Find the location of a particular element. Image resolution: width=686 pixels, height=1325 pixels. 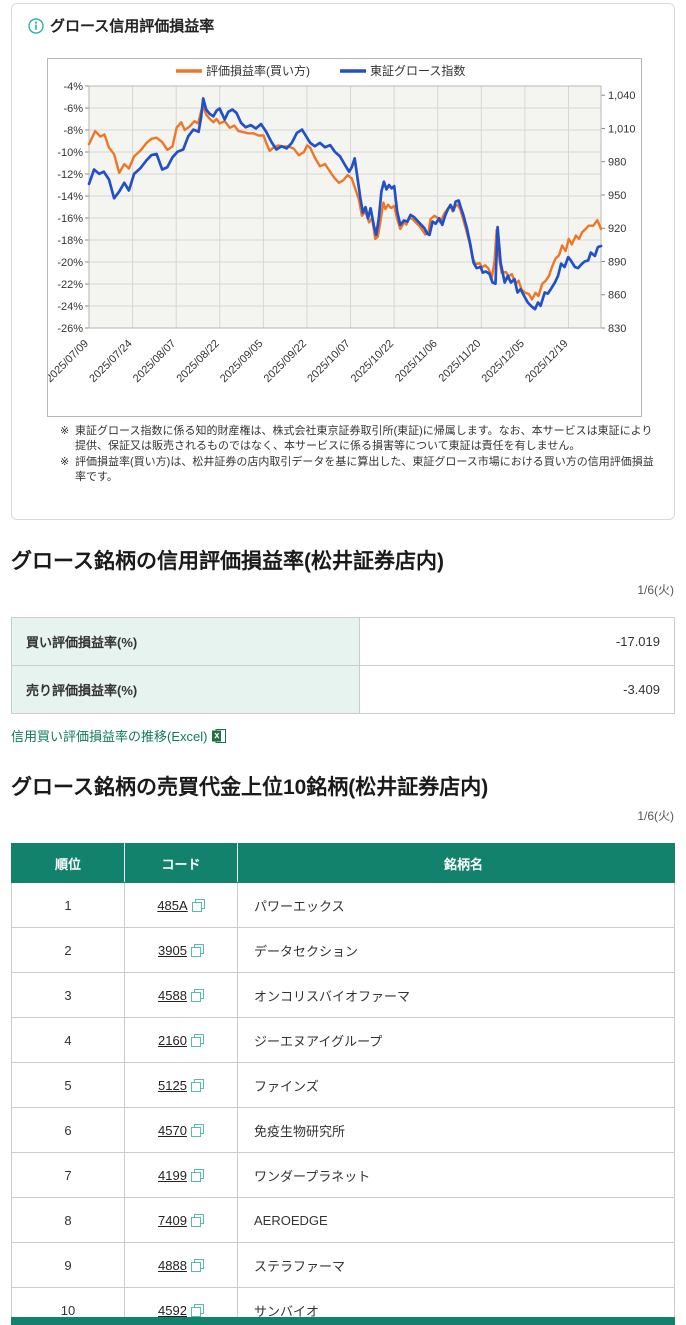

ranking-row: 7 4199 ワンダープラネット is located at coordinates (343, 1175).